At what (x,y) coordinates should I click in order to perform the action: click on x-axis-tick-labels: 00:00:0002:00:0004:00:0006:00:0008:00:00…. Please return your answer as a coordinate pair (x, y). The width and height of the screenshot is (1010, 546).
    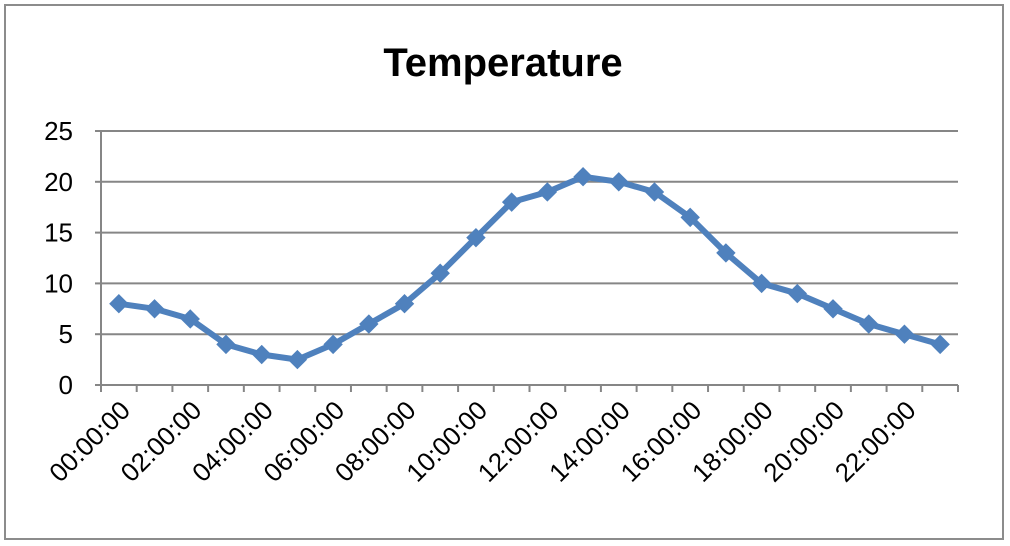
    Looking at the image, I should click on (482, 441).